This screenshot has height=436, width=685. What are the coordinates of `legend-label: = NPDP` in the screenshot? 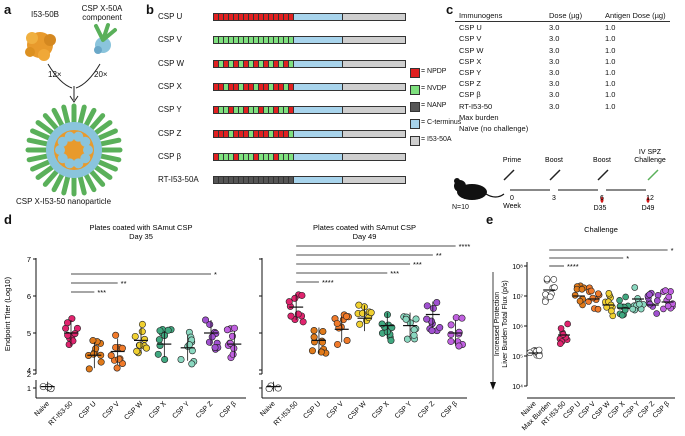 It's located at (434, 71).